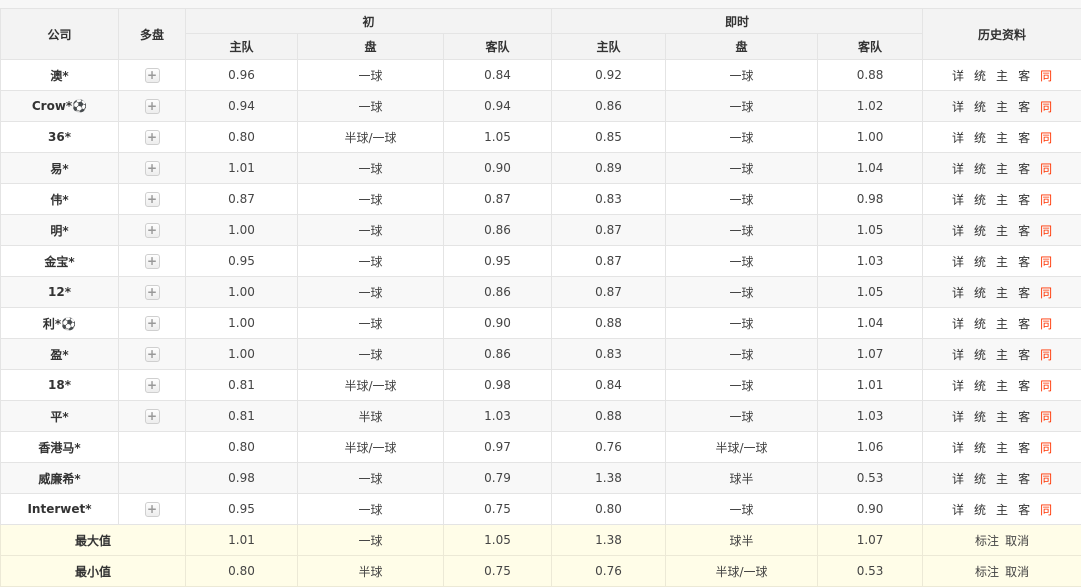 This screenshot has width=1081, height=587. Describe the element at coordinates (498, 106) in the screenshot. I see `init-away-odds: 0.94` at that location.